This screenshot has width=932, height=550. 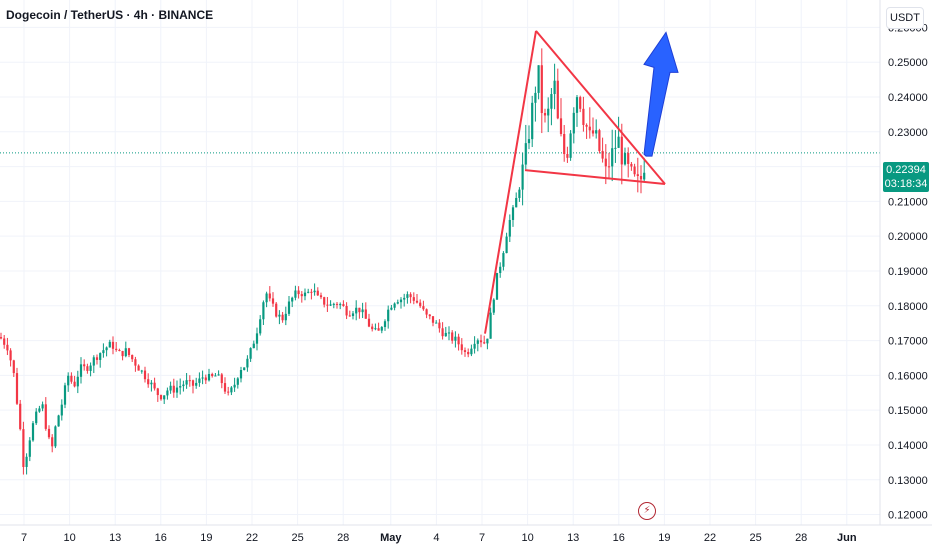 I want to click on time-tick-label: 4, so click(x=436, y=538).